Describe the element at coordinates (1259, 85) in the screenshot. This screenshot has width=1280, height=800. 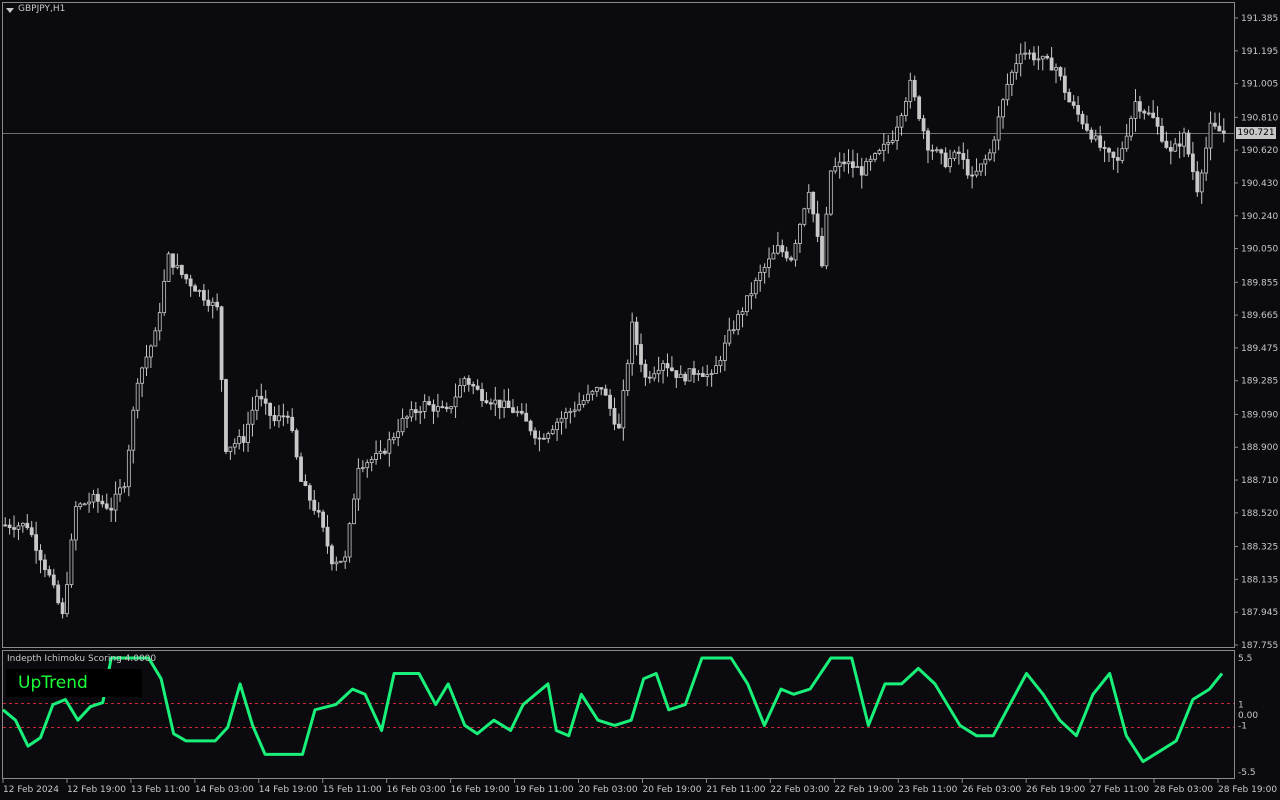
I see `price-tick-label: 191.005` at that location.